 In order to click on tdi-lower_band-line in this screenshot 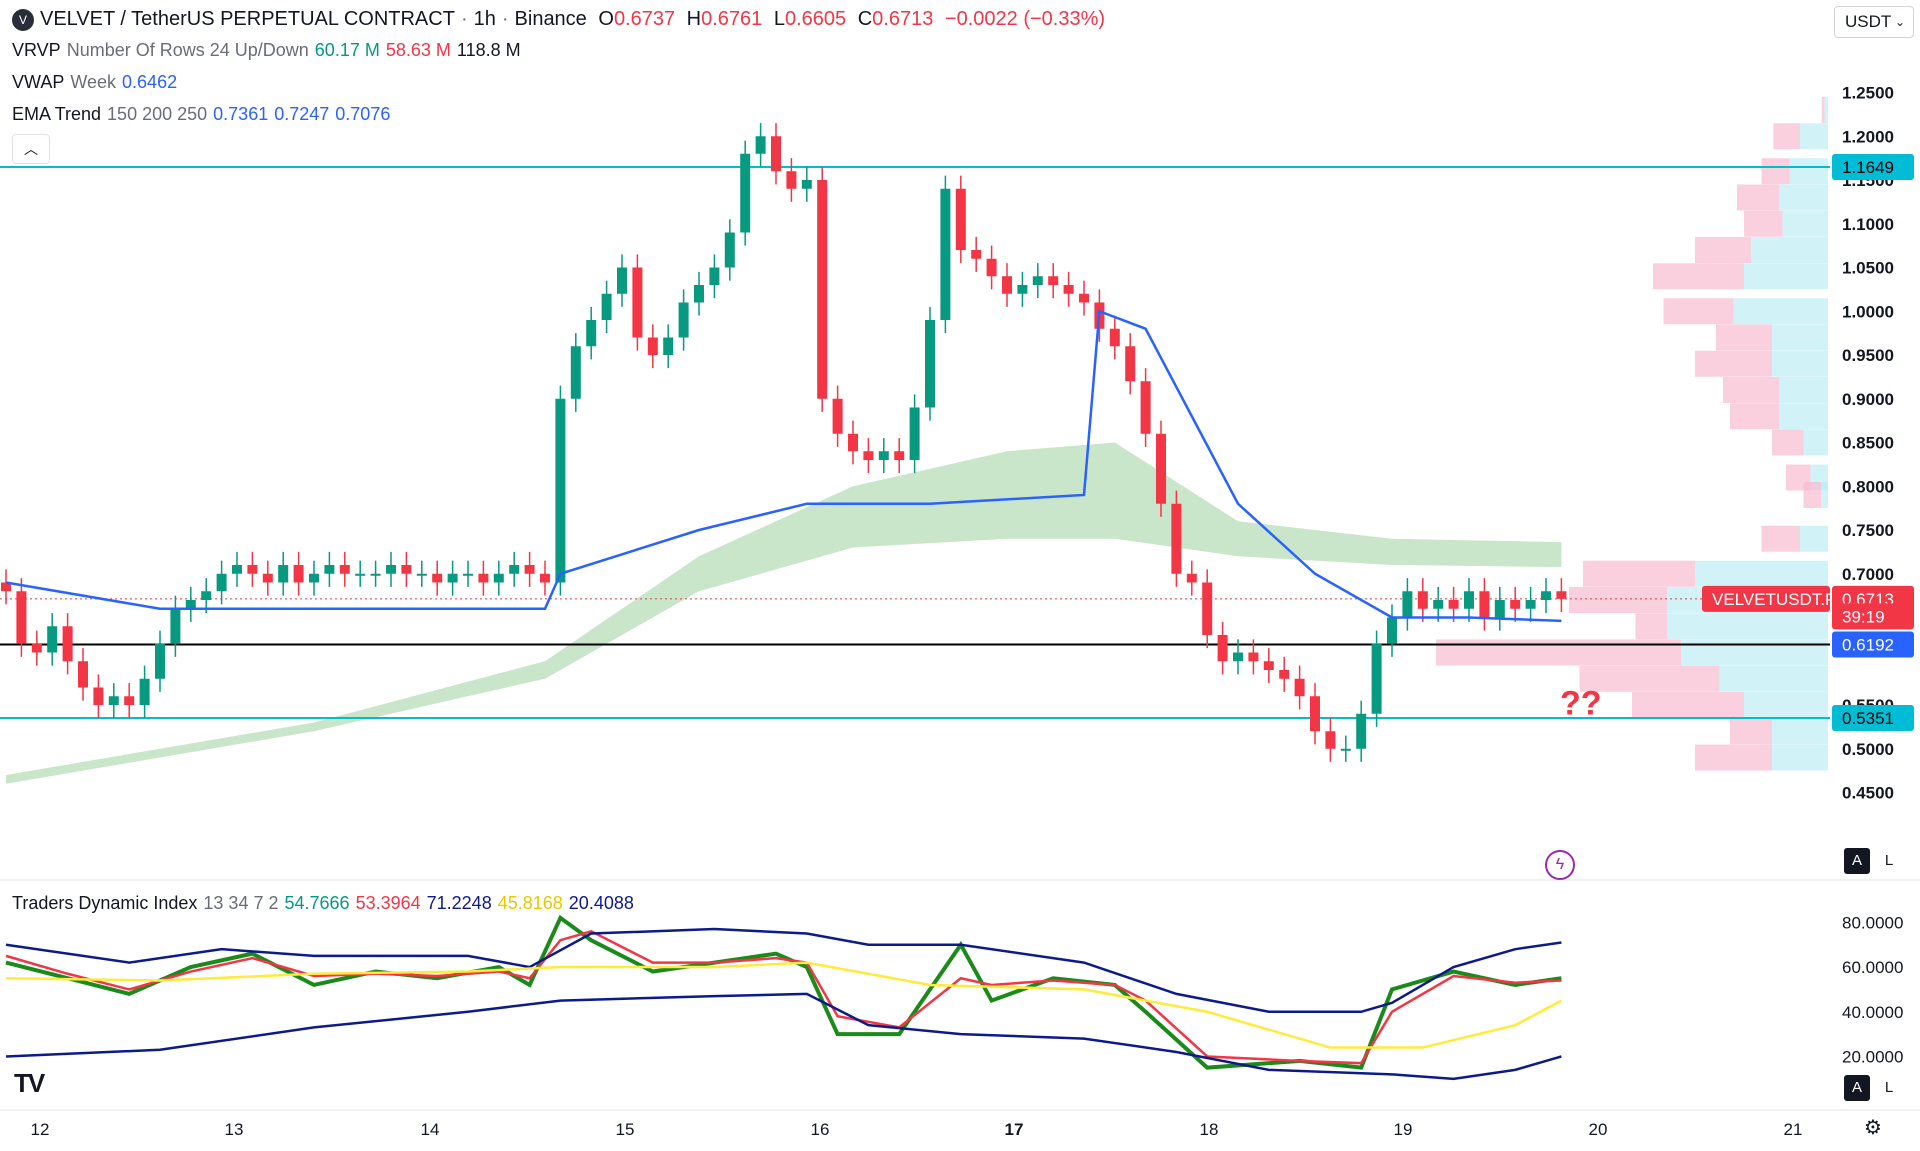, I will do `click(783, 1036)`.